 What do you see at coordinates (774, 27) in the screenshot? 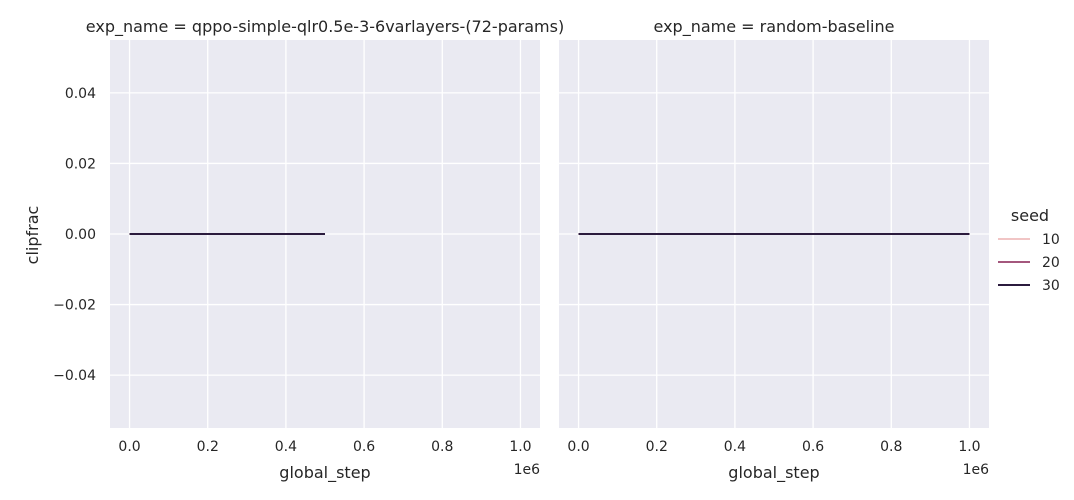
I see `panel-title: exp_name = random-baseline` at bounding box center [774, 27].